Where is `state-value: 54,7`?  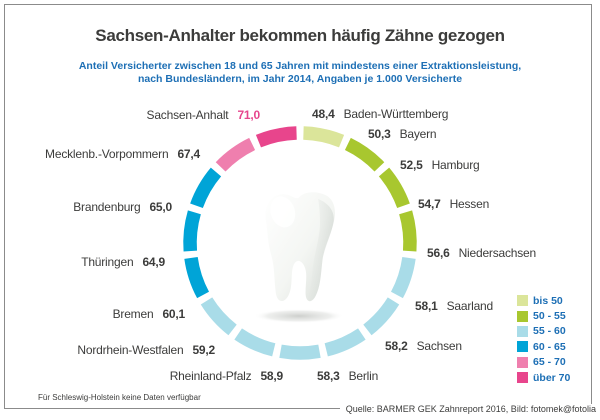 state-value: 54,7 is located at coordinates (429, 204).